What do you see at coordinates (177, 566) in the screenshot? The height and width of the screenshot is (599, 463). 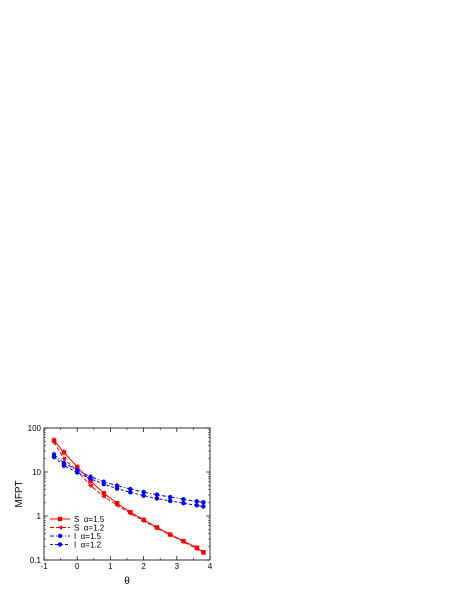 I see `x-tick-label: 3` at bounding box center [177, 566].